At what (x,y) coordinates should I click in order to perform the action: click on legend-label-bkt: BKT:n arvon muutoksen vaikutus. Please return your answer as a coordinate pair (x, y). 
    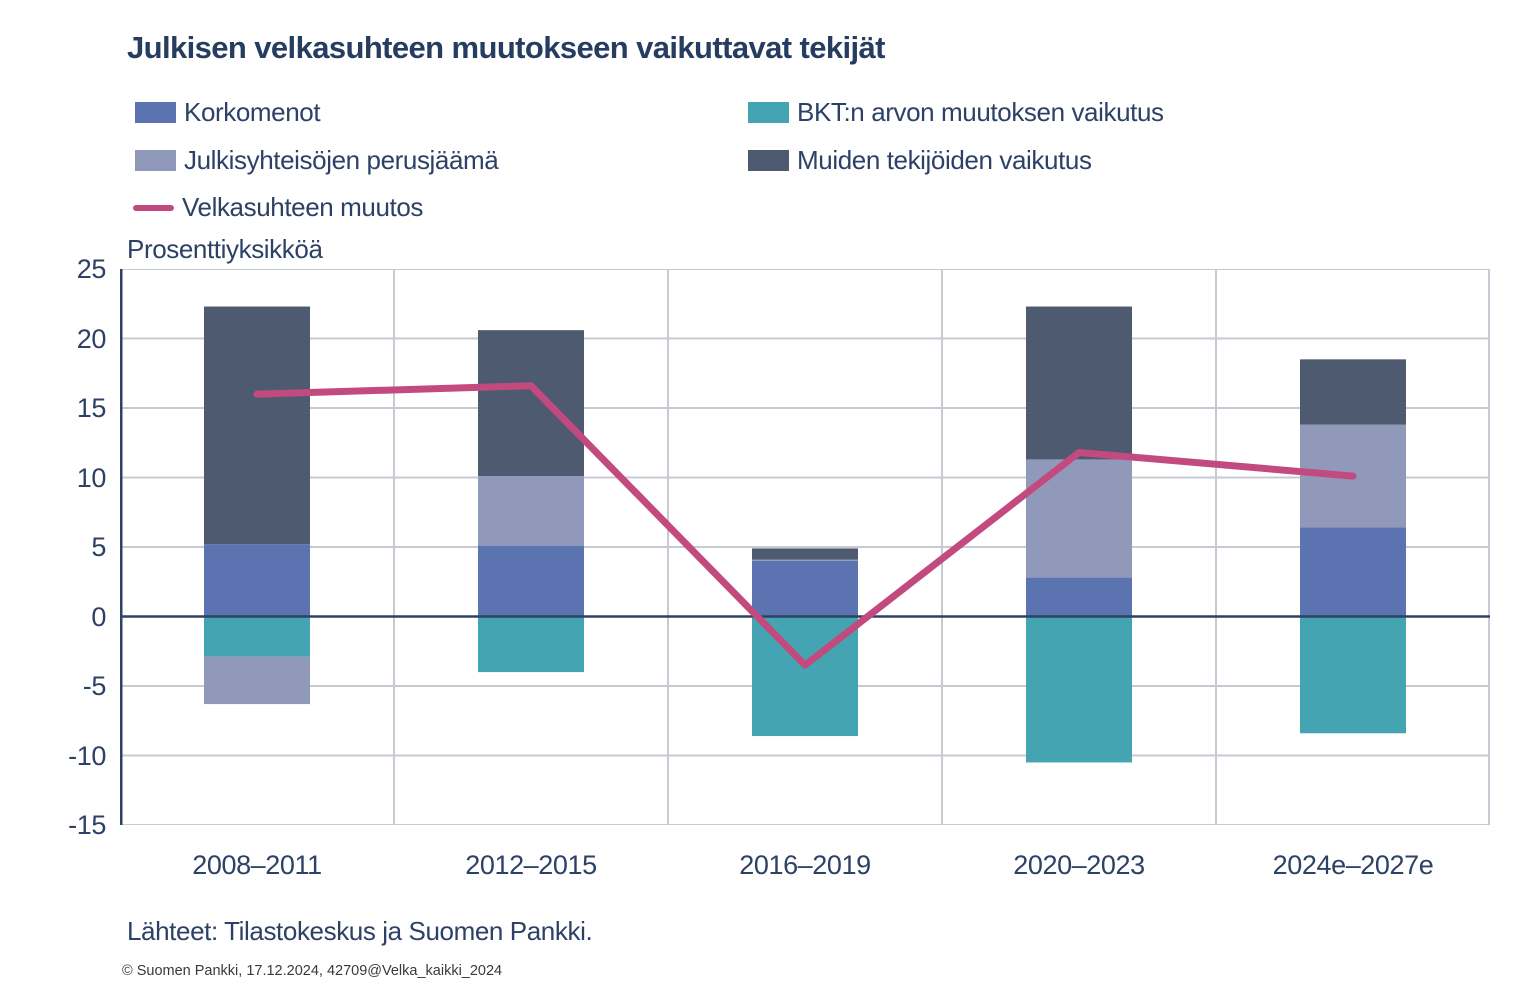
    Looking at the image, I should click on (980, 112).